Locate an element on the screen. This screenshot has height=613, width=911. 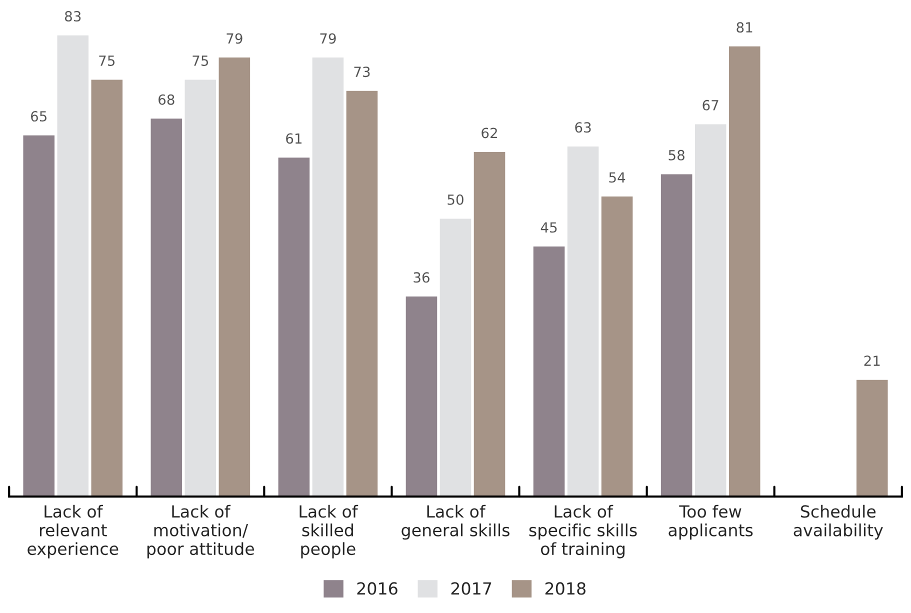
data-label: 65 is located at coordinates (38, 116).